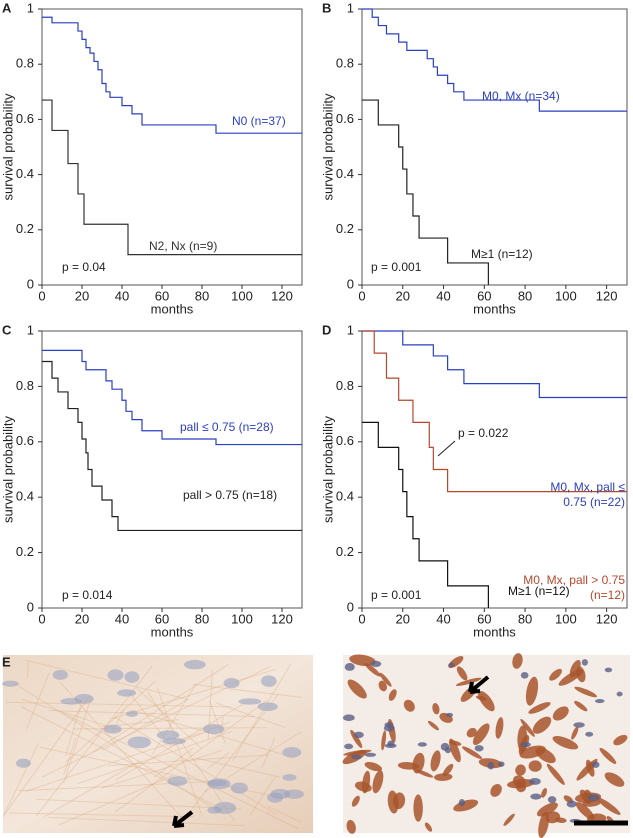 The image size is (633, 838). I want to click on y-axis-label: survival probability, so click(7, 146).